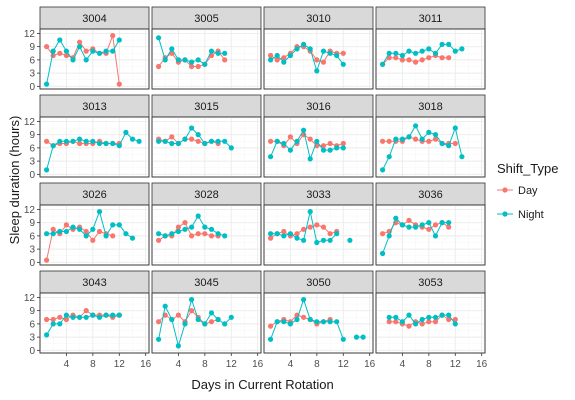 This screenshot has width=575, height=400. What do you see at coordinates (206, 195) in the screenshot?
I see `facet-strip-label: 3028` at bounding box center [206, 195].